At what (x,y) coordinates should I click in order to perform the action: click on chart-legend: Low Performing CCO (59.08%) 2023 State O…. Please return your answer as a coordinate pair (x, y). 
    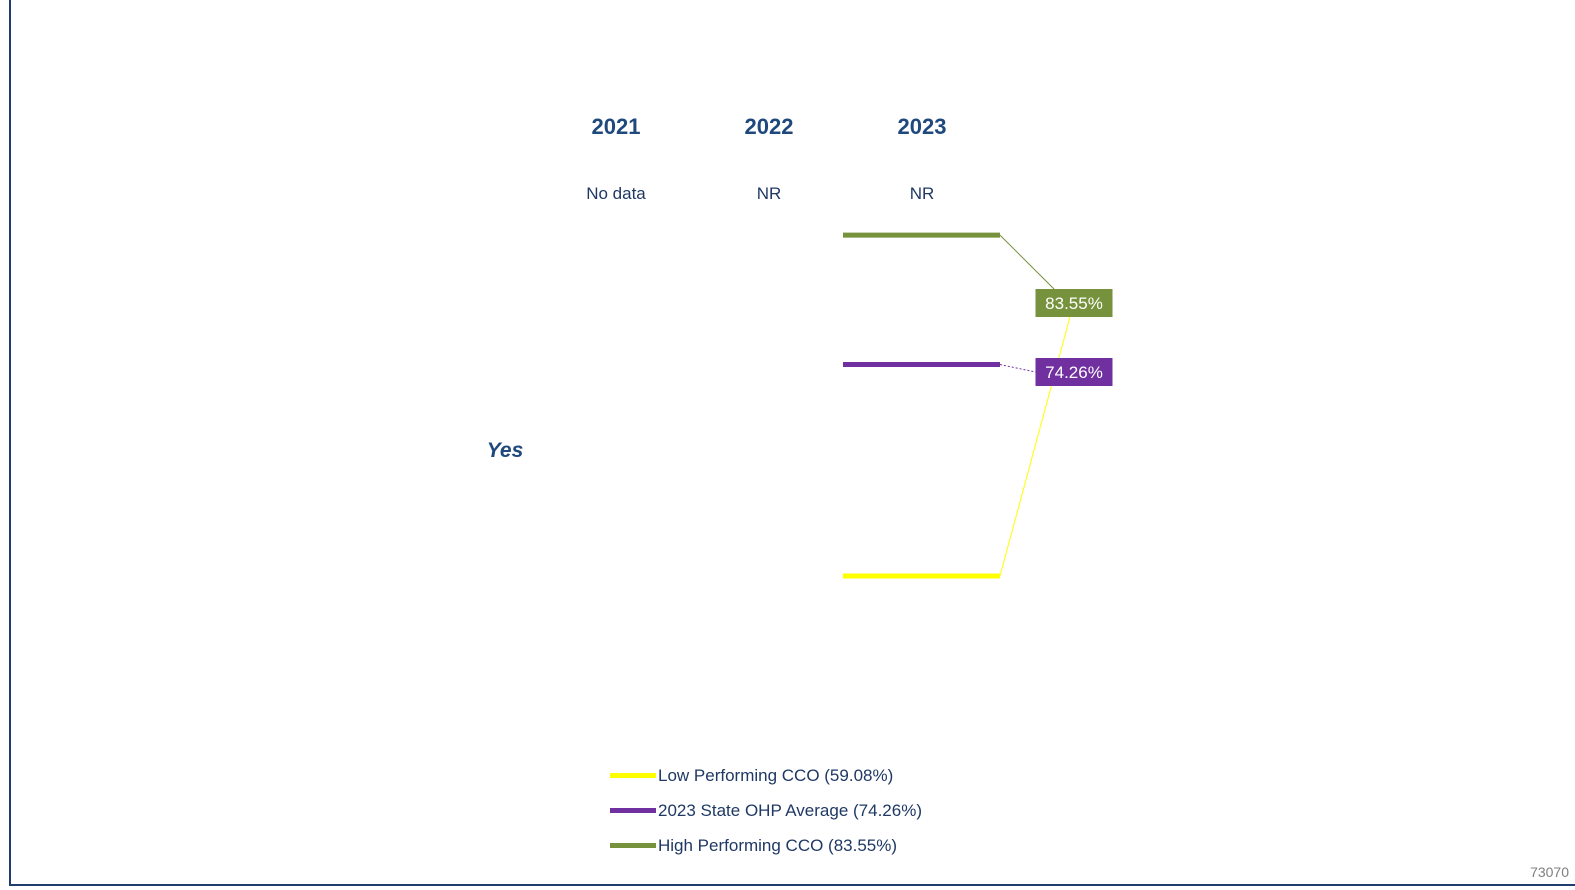
    Looking at the image, I should click on (766, 810).